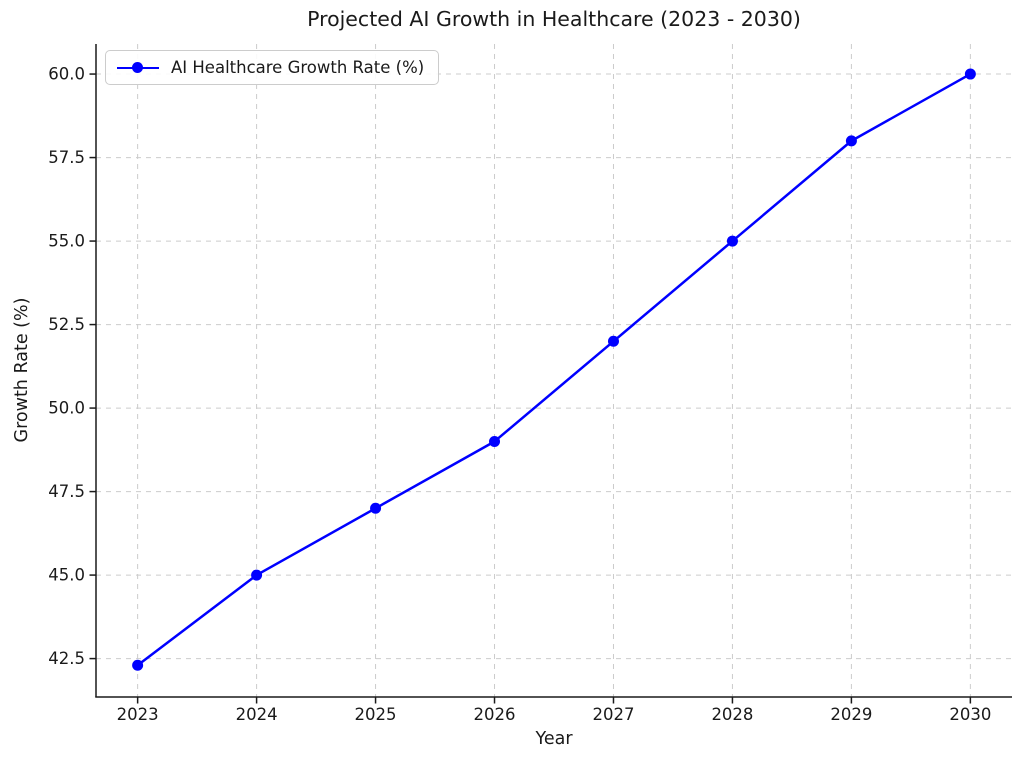 This screenshot has height=765, width=1024. I want to click on legend-marker-icon, so click(137, 67).